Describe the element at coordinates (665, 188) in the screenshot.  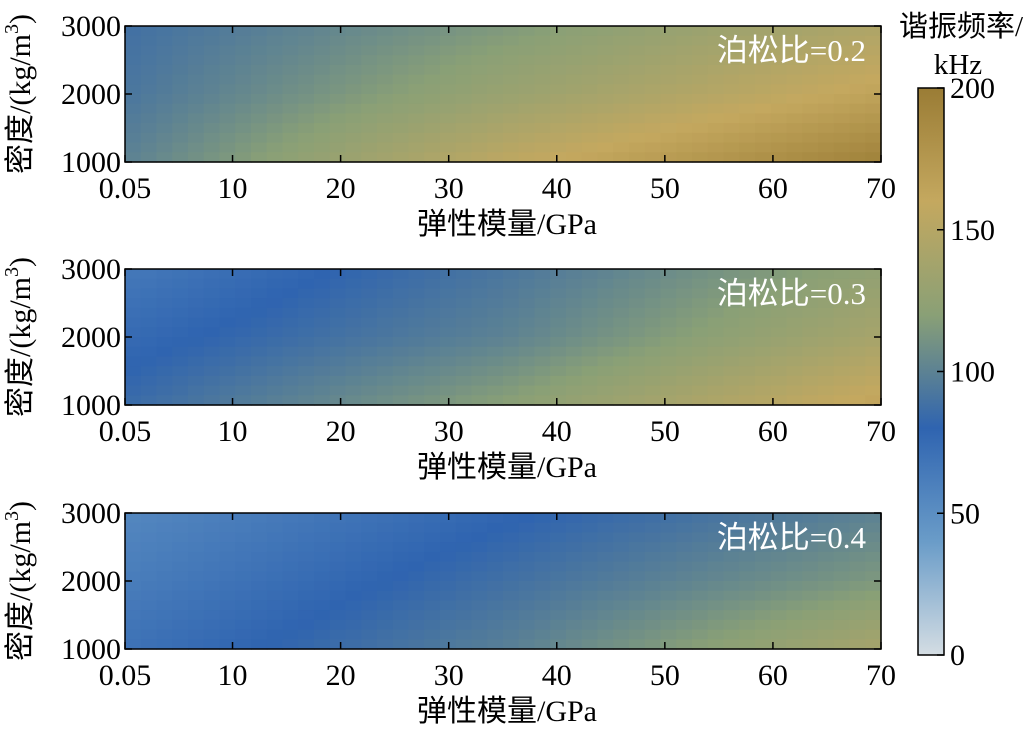
I see `x-tick-label: 50` at that location.